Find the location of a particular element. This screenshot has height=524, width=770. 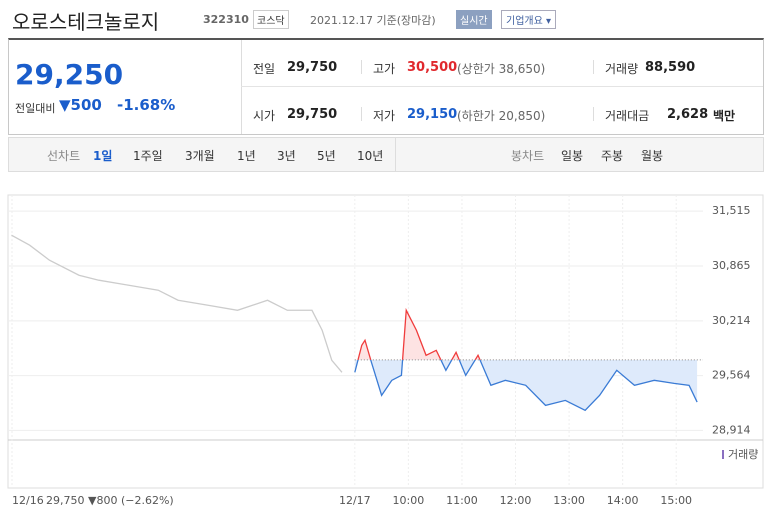

x-tick-label: 14:00 is located at coordinates (623, 500).